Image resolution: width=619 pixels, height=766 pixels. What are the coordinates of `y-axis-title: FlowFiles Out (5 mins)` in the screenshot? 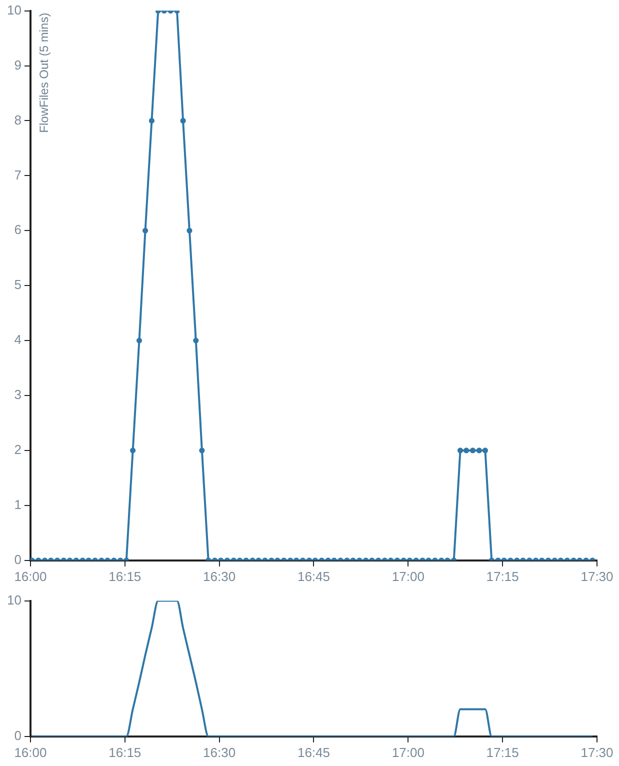 It's located at (43, 72).